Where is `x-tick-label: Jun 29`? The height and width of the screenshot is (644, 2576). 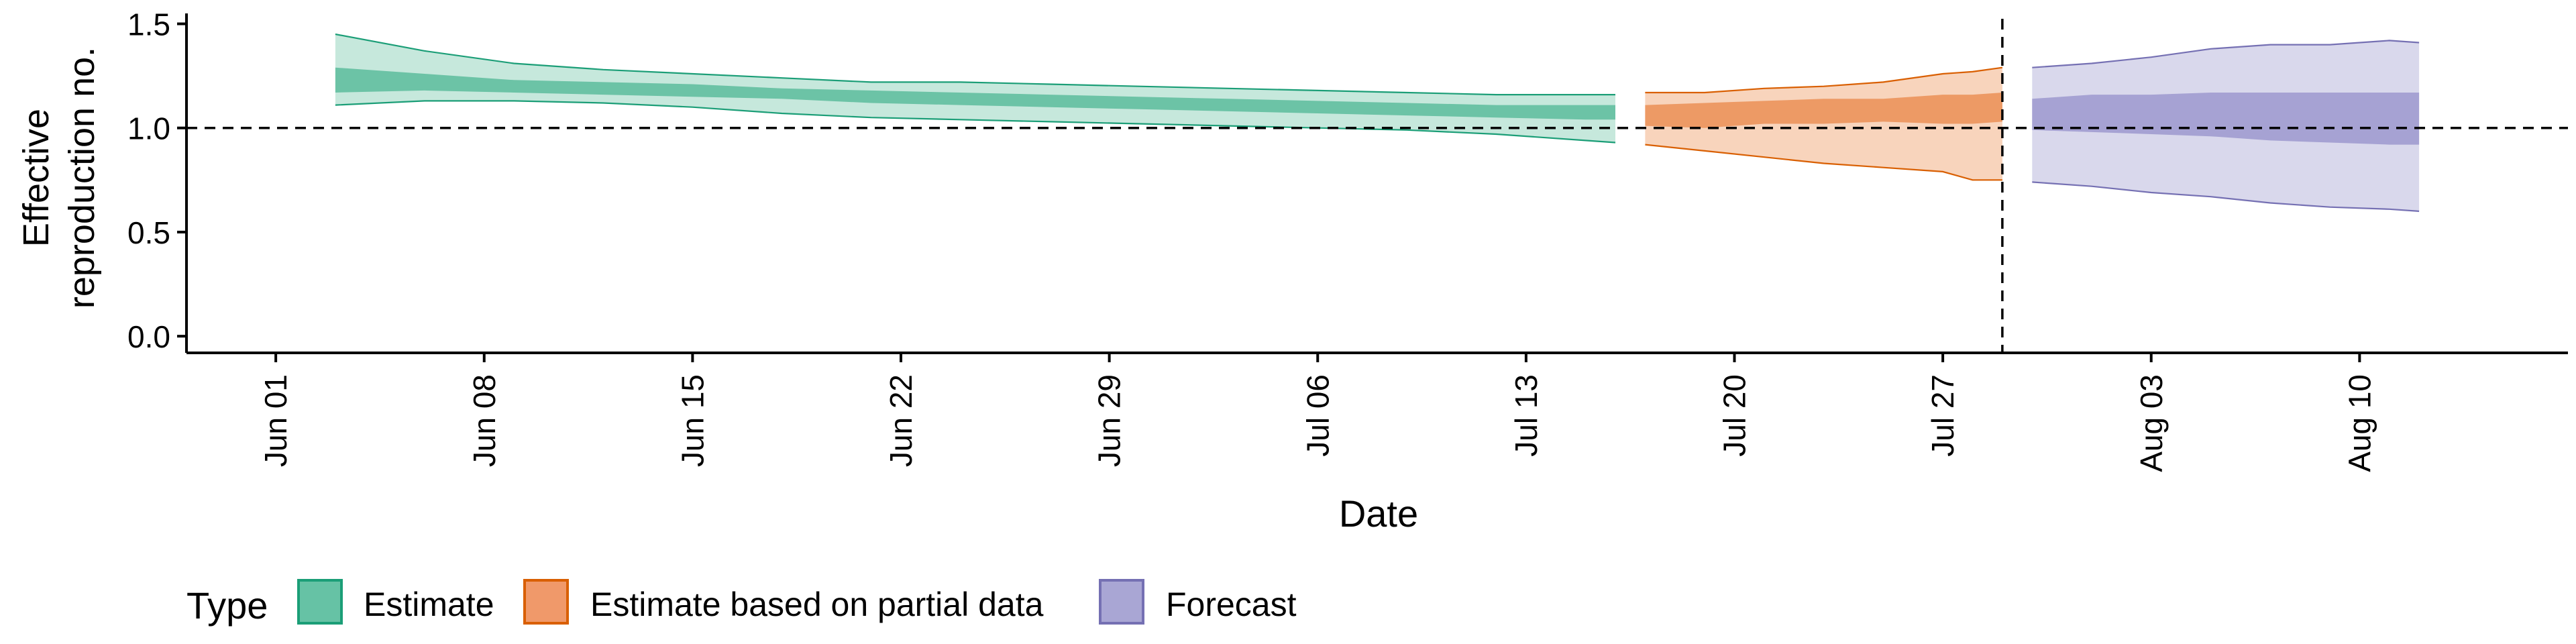
x-tick-label: Jun 29 is located at coordinates (1109, 420).